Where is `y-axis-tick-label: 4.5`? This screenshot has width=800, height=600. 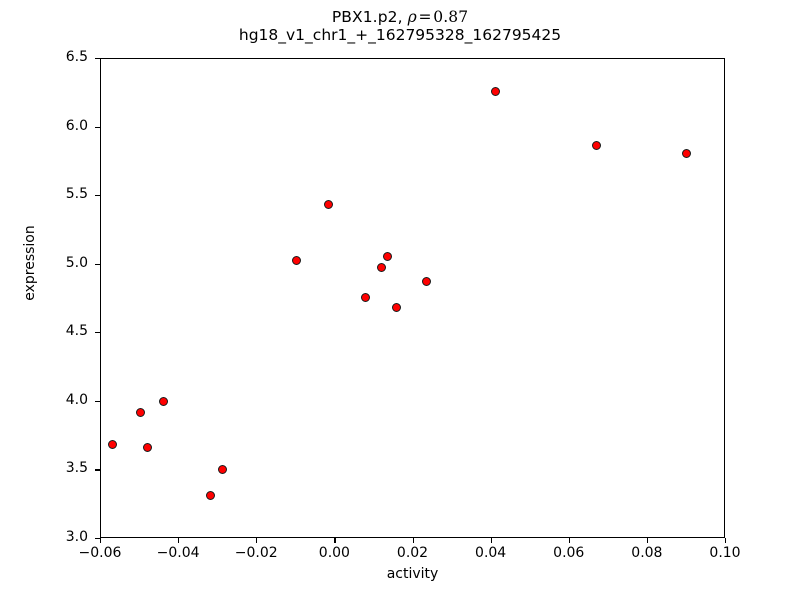 y-axis-tick-label: 4.5 is located at coordinates (76, 331).